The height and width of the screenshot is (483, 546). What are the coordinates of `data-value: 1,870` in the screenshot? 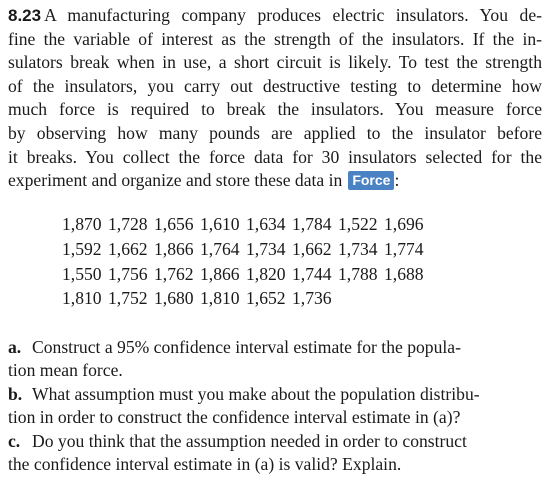 It's located at (82, 224).